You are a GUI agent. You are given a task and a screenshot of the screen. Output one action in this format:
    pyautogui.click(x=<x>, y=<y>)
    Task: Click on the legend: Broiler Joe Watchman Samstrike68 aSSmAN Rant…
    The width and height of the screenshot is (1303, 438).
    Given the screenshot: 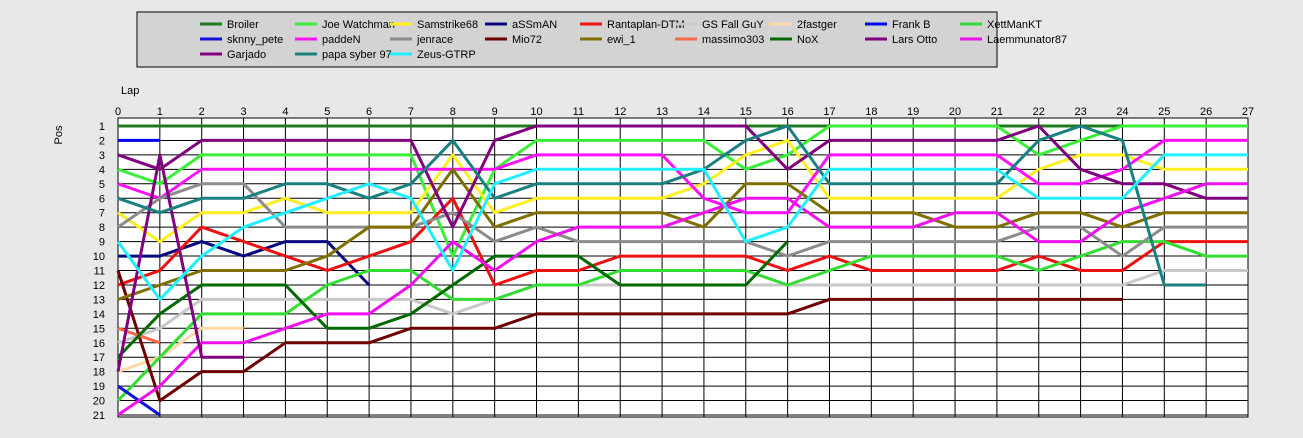 What is the action you would take?
    pyautogui.click(x=601, y=39)
    